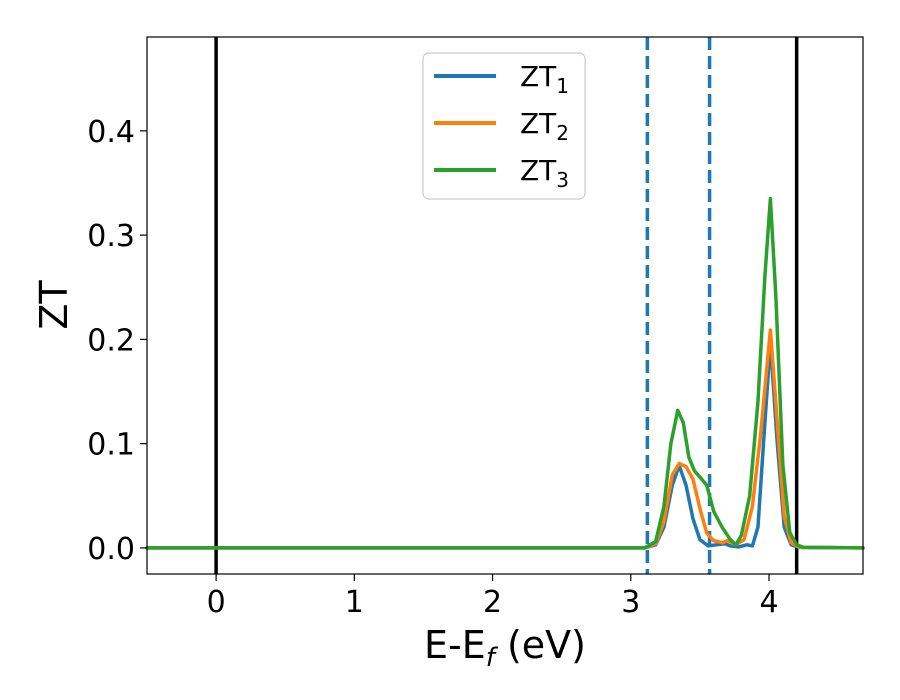  Describe the element at coordinates (111, 445) in the screenshot. I see `y-tick-label: 0.1` at that location.